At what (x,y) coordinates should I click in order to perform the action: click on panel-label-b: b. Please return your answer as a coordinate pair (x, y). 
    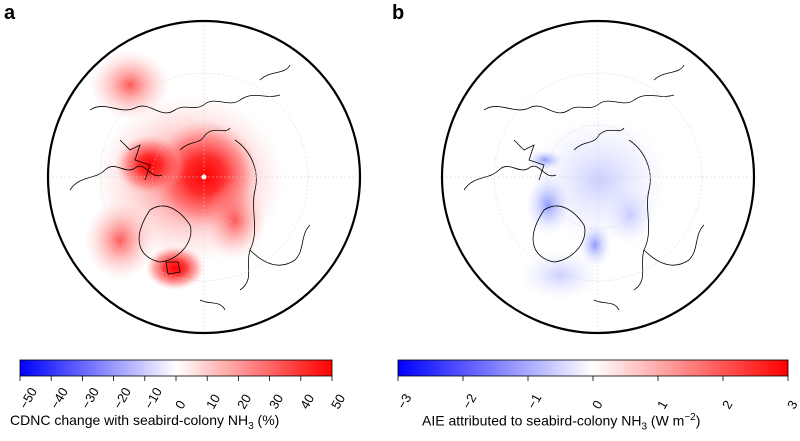
    Looking at the image, I should click on (398, 13).